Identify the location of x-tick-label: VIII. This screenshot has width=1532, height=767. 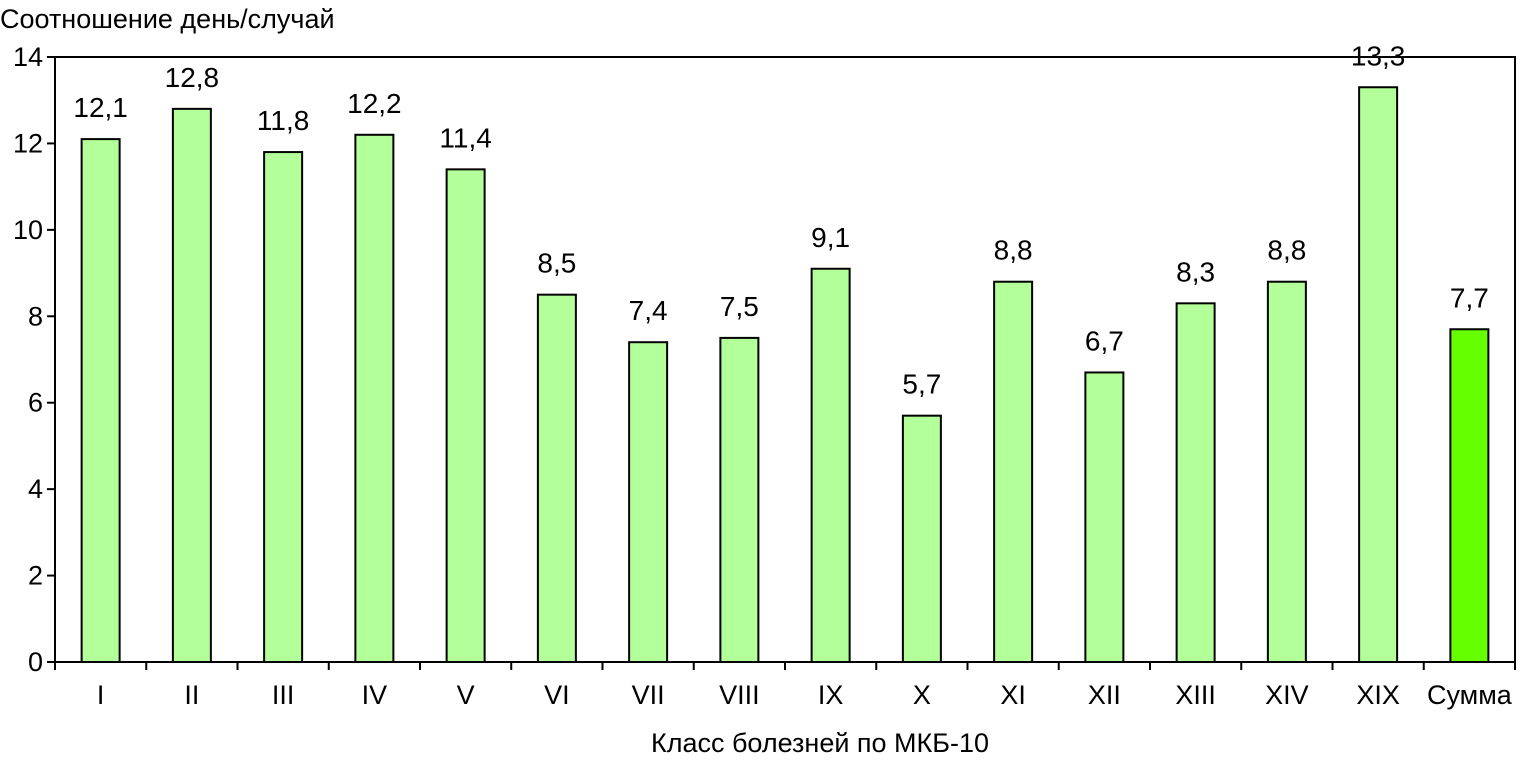
(739, 695).